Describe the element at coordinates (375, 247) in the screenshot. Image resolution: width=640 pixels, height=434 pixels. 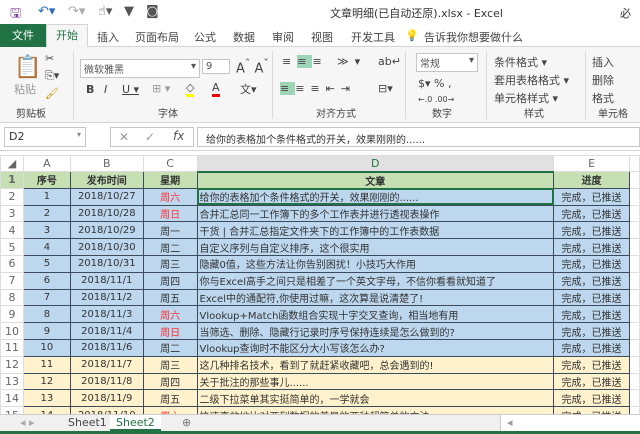
I see `cell: 自定义序列与自定义排序，这个很实用` at that location.